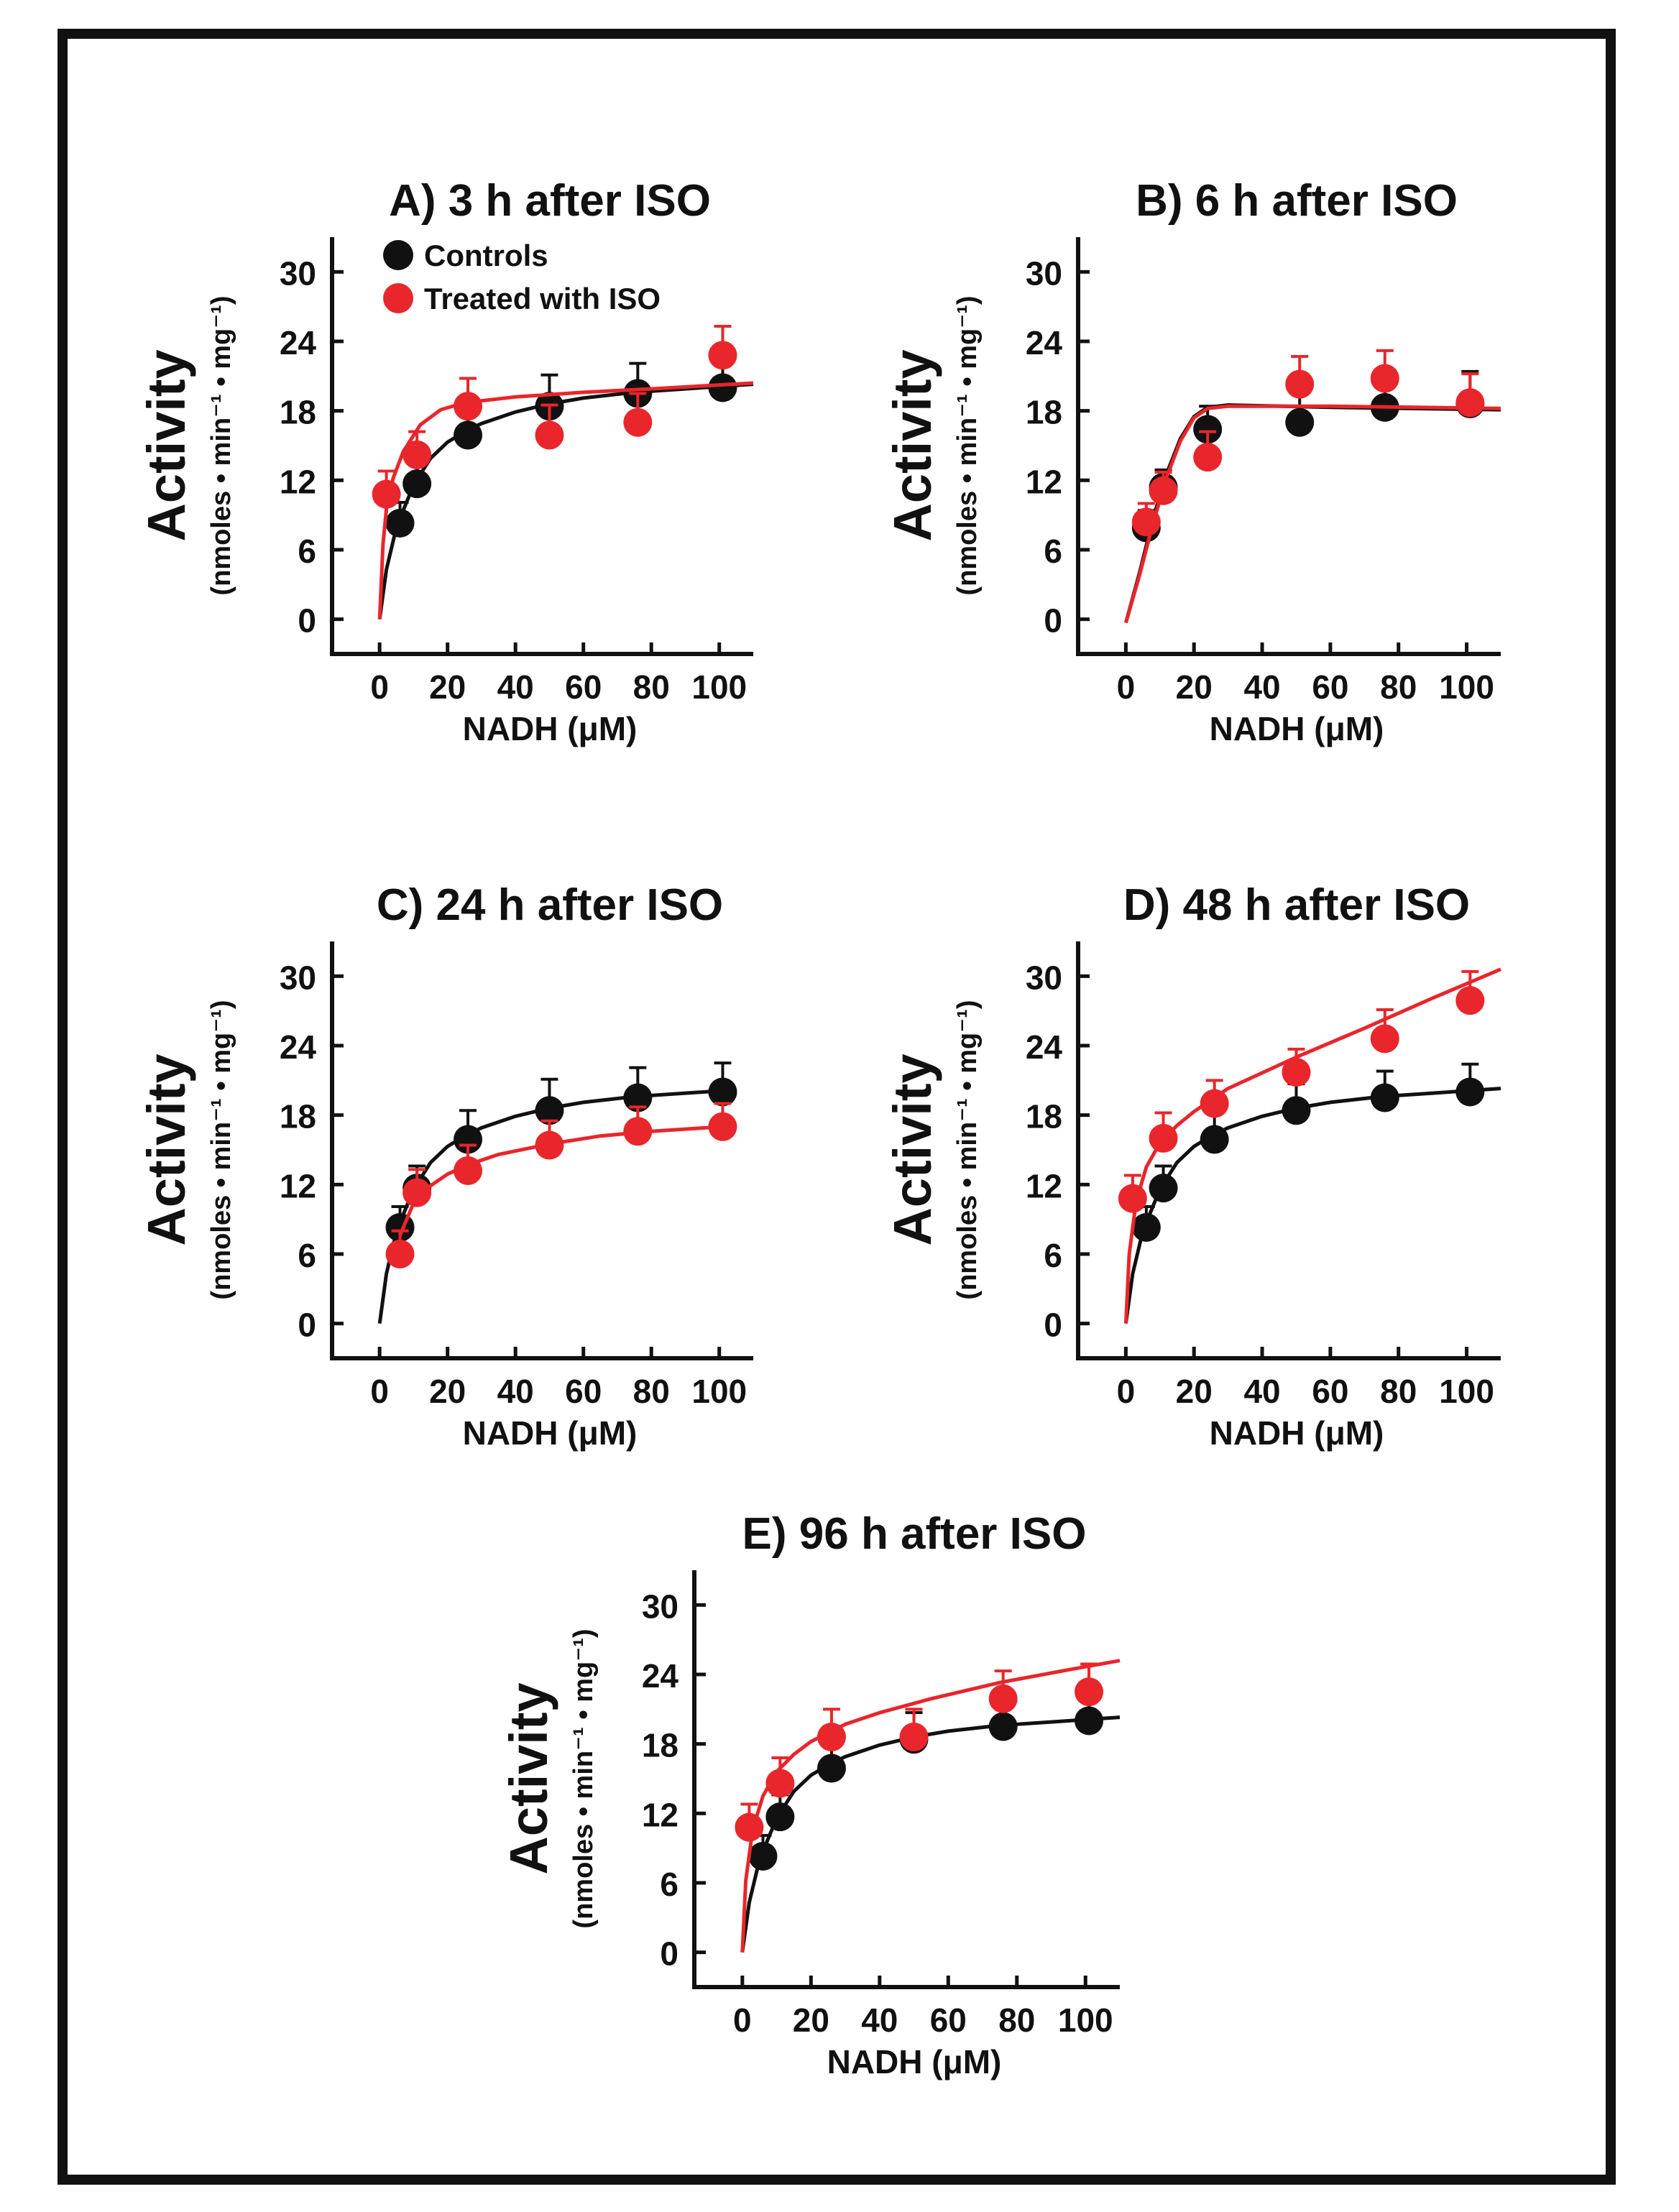  Describe the element at coordinates (550, 905) in the screenshot. I see `panel-title: C) 24 h after ISO` at that location.